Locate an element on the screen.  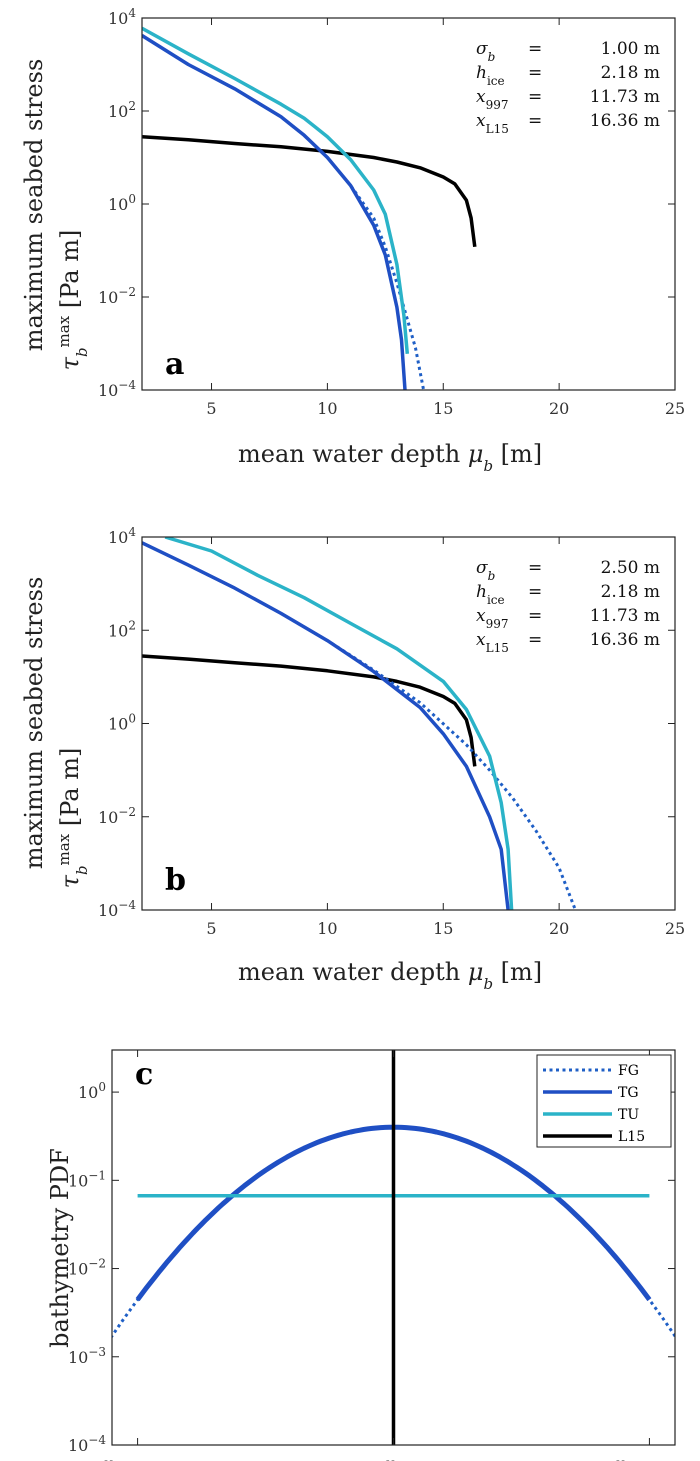
y-axis-label: bathymetry PDF is located at coordinates (60, 1248).